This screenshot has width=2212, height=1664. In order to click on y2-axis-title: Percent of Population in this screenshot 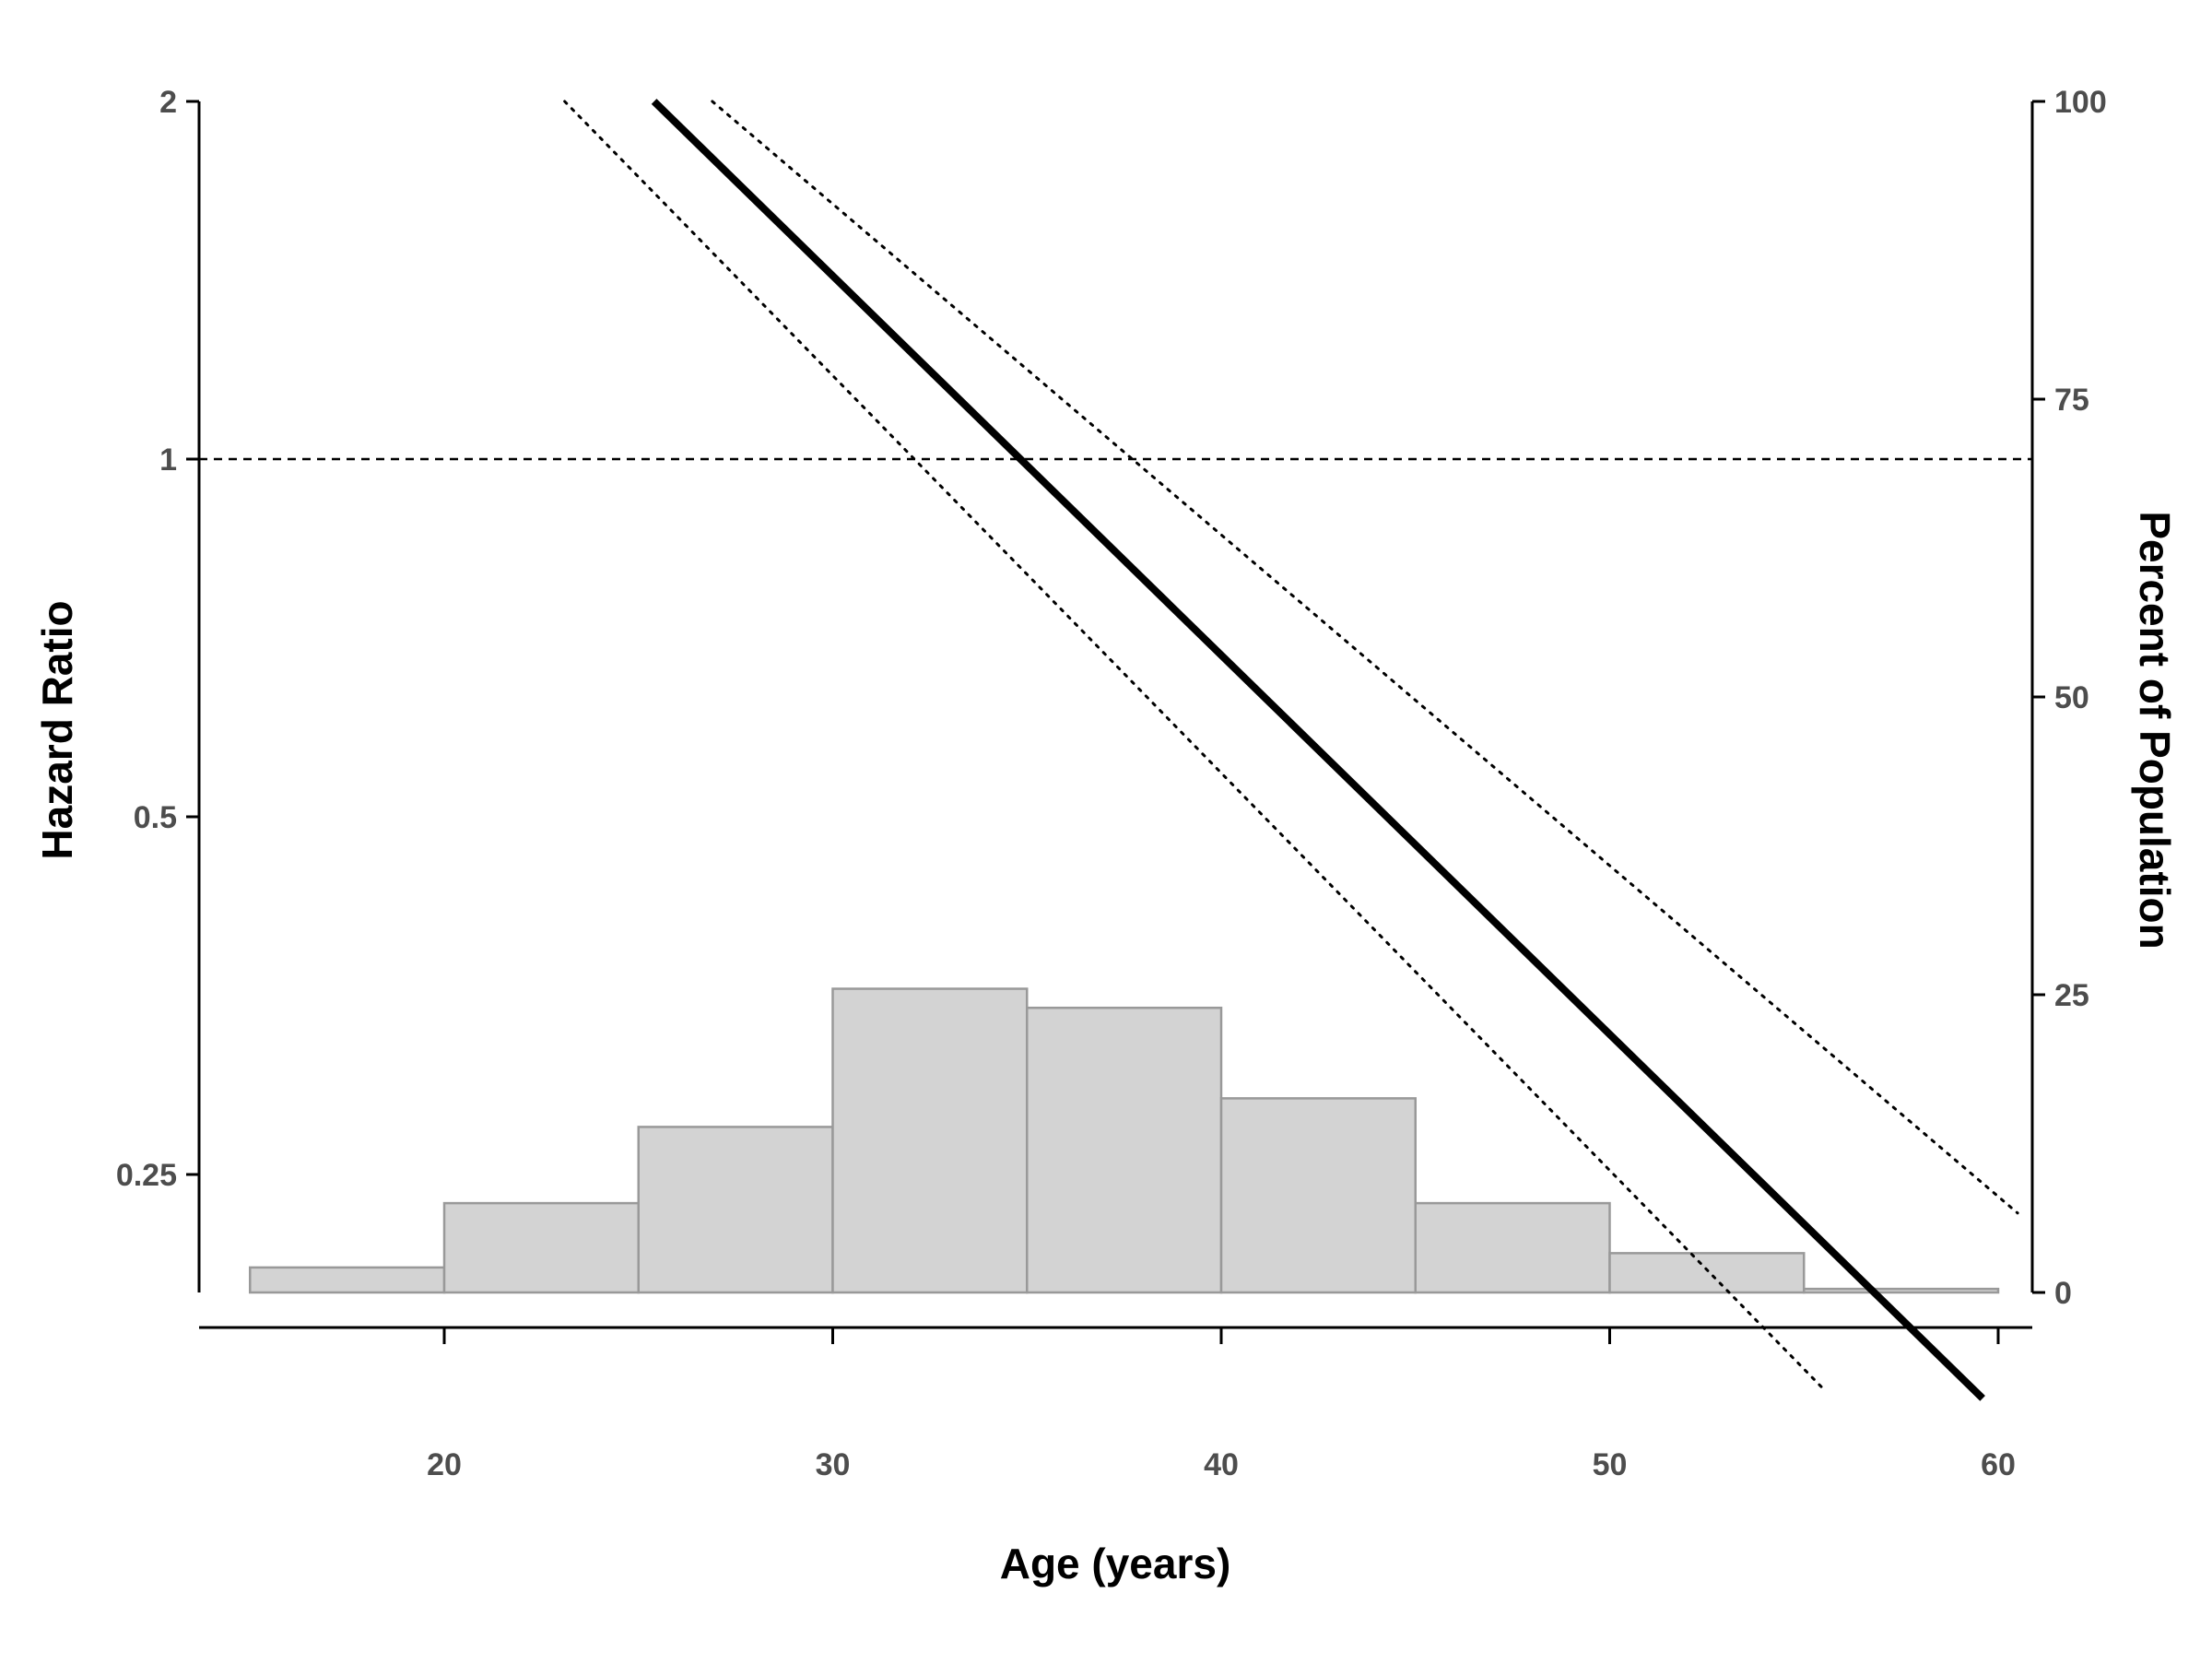, I will do `click(2155, 730)`.